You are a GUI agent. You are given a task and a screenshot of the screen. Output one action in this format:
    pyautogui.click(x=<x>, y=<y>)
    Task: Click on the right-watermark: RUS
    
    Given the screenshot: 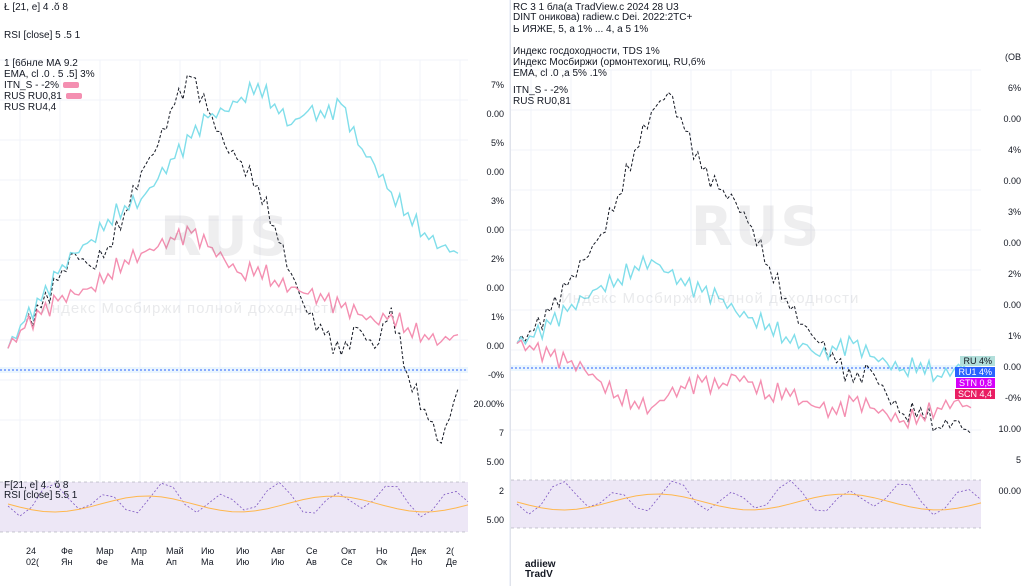 What is the action you would take?
    pyautogui.click(x=756, y=226)
    